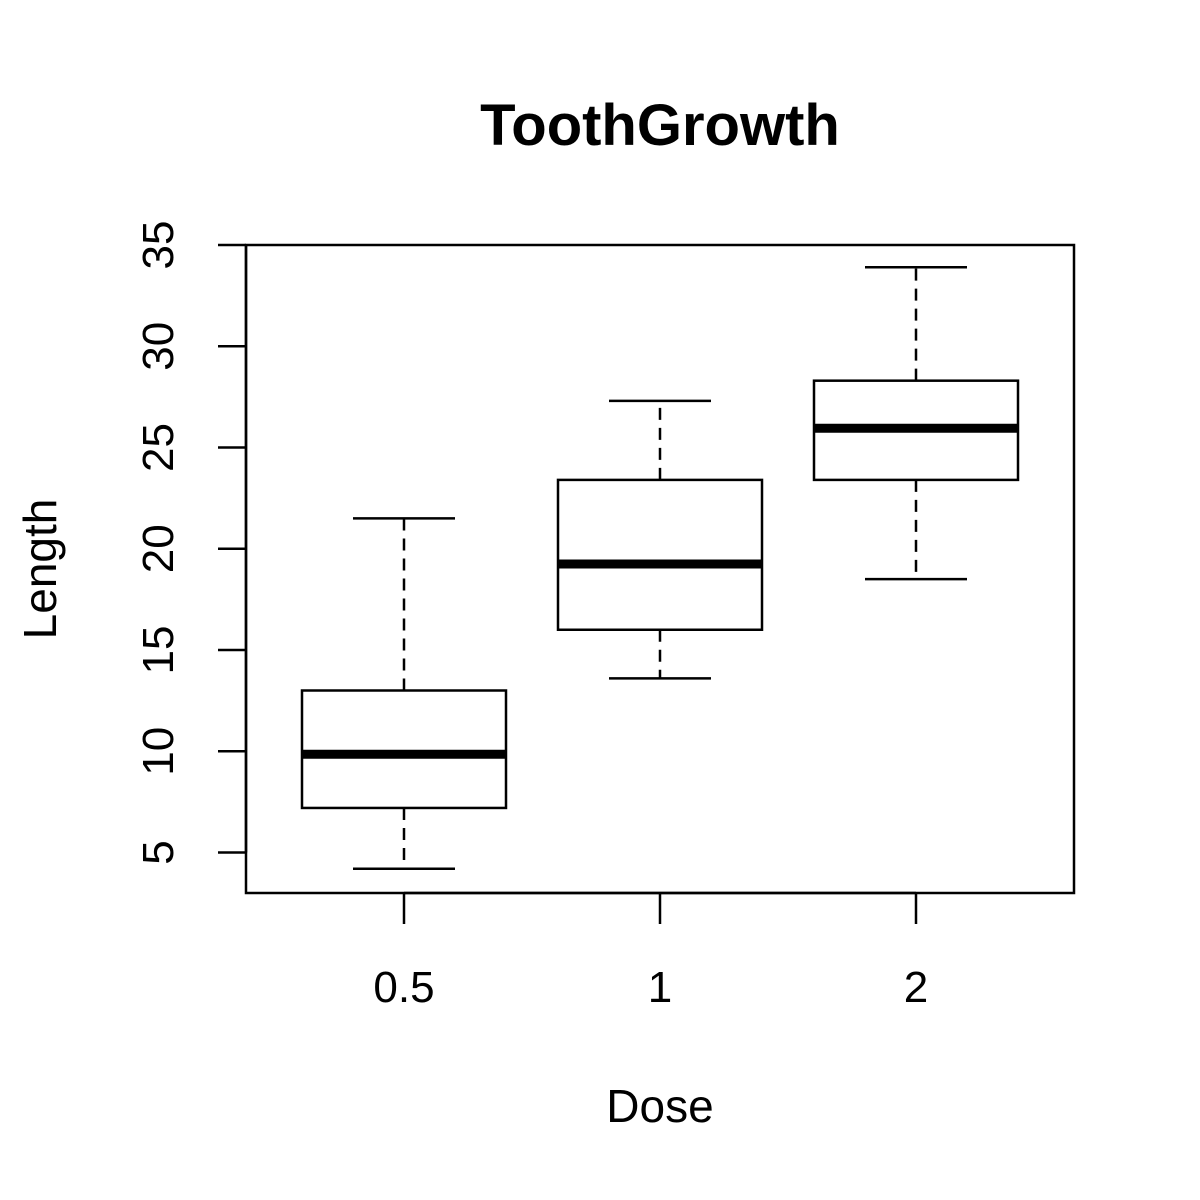 The width and height of the screenshot is (1200, 1200). I want to click on box-group-0.5, so click(404, 693).